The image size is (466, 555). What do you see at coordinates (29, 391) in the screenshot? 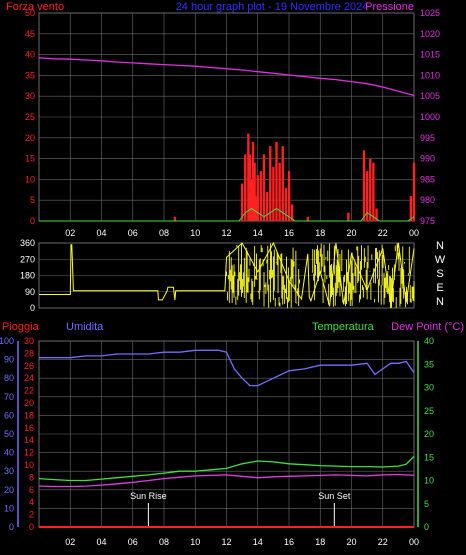
I see `humidity-axis-tick: 22` at bounding box center [29, 391].